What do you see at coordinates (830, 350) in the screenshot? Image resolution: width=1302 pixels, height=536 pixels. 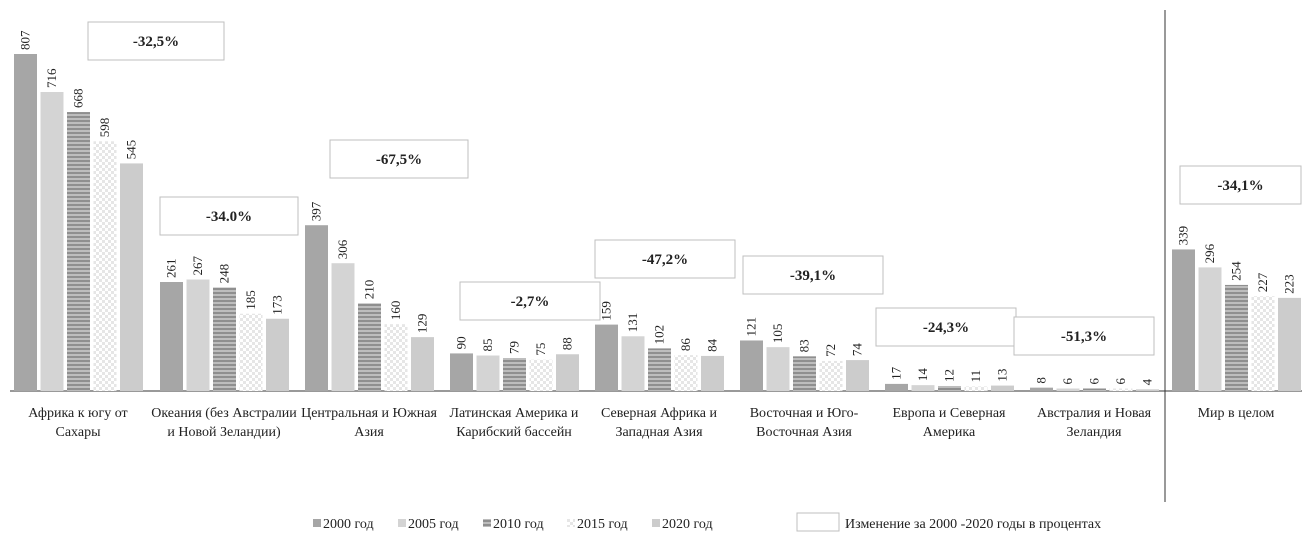 I see `value-label: 72` at bounding box center [830, 350].